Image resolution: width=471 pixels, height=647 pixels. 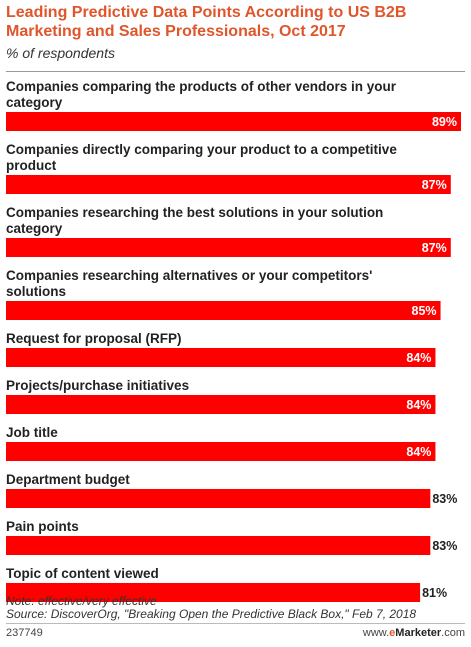 What do you see at coordinates (36, 291) in the screenshot?
I see `category-label: solutions` at bounding box center [36, 291].